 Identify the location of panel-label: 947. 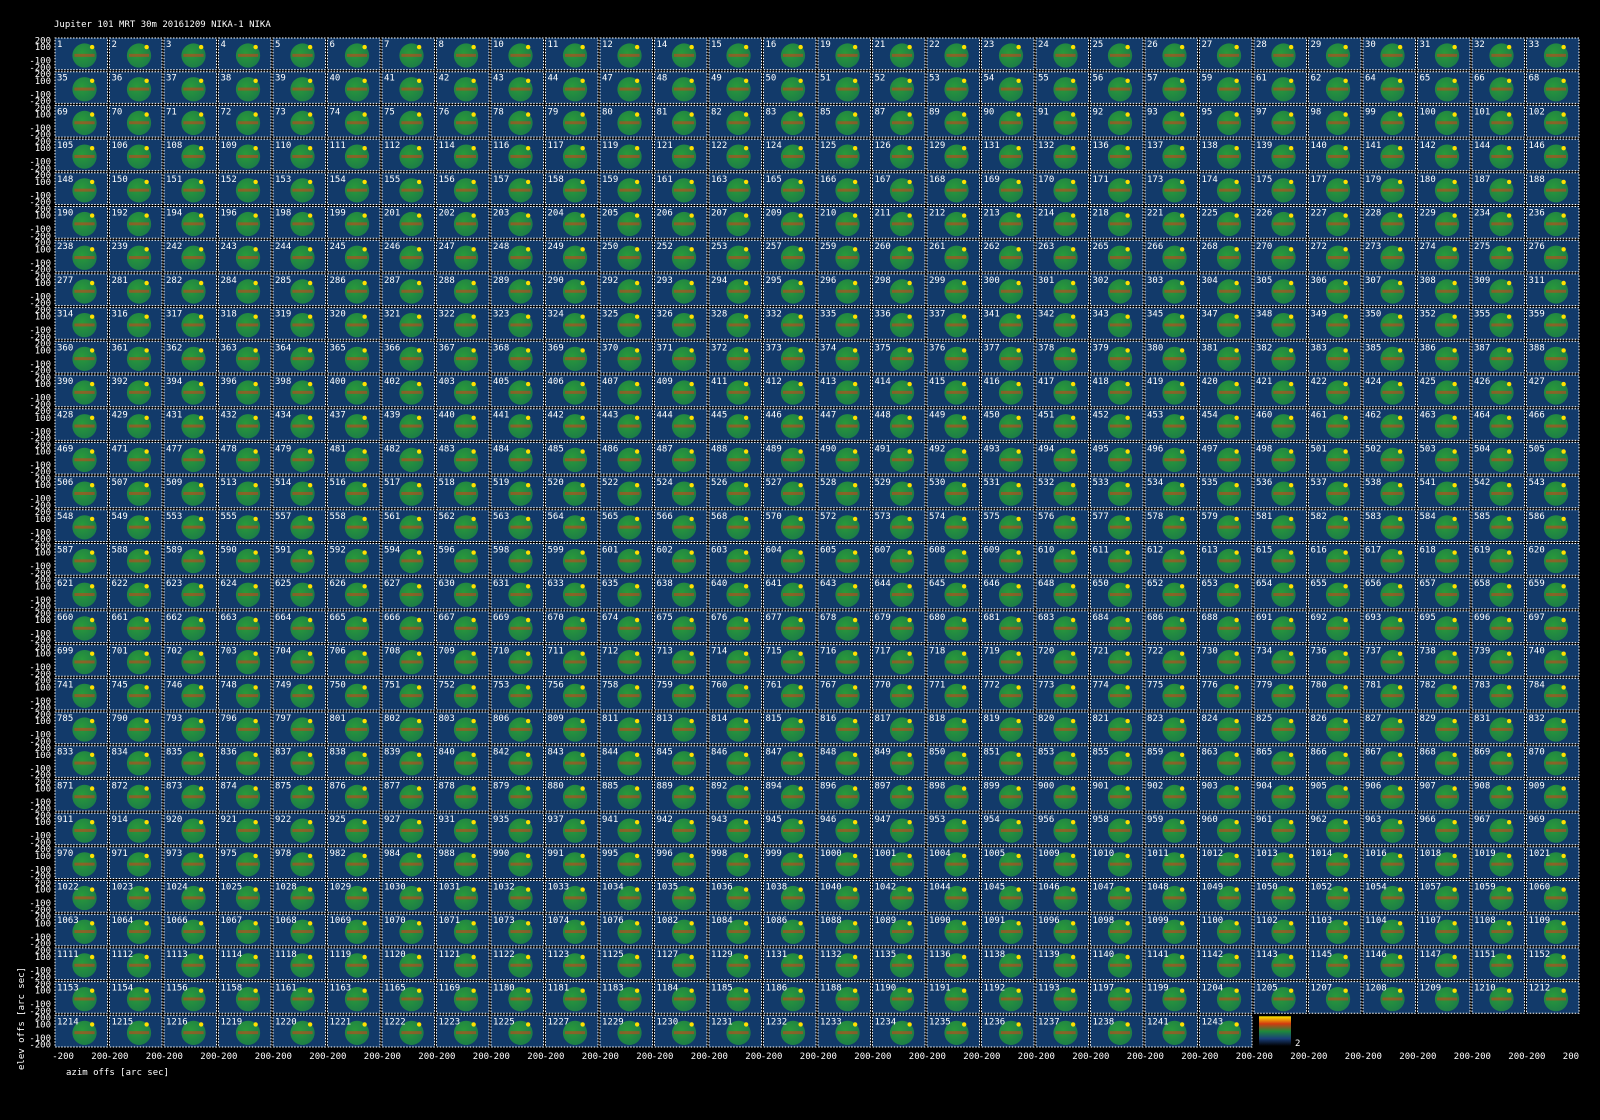
(883, 820).